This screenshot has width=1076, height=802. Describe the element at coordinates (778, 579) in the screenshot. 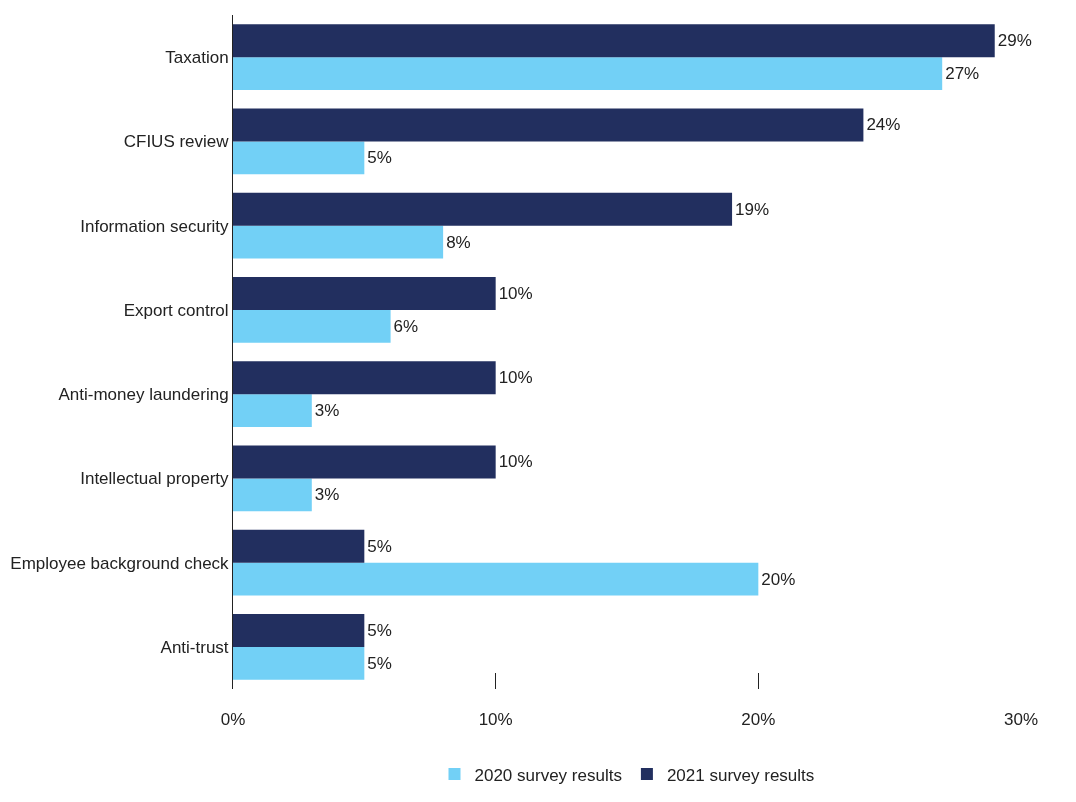

I see `data-label: 20%` at that location.